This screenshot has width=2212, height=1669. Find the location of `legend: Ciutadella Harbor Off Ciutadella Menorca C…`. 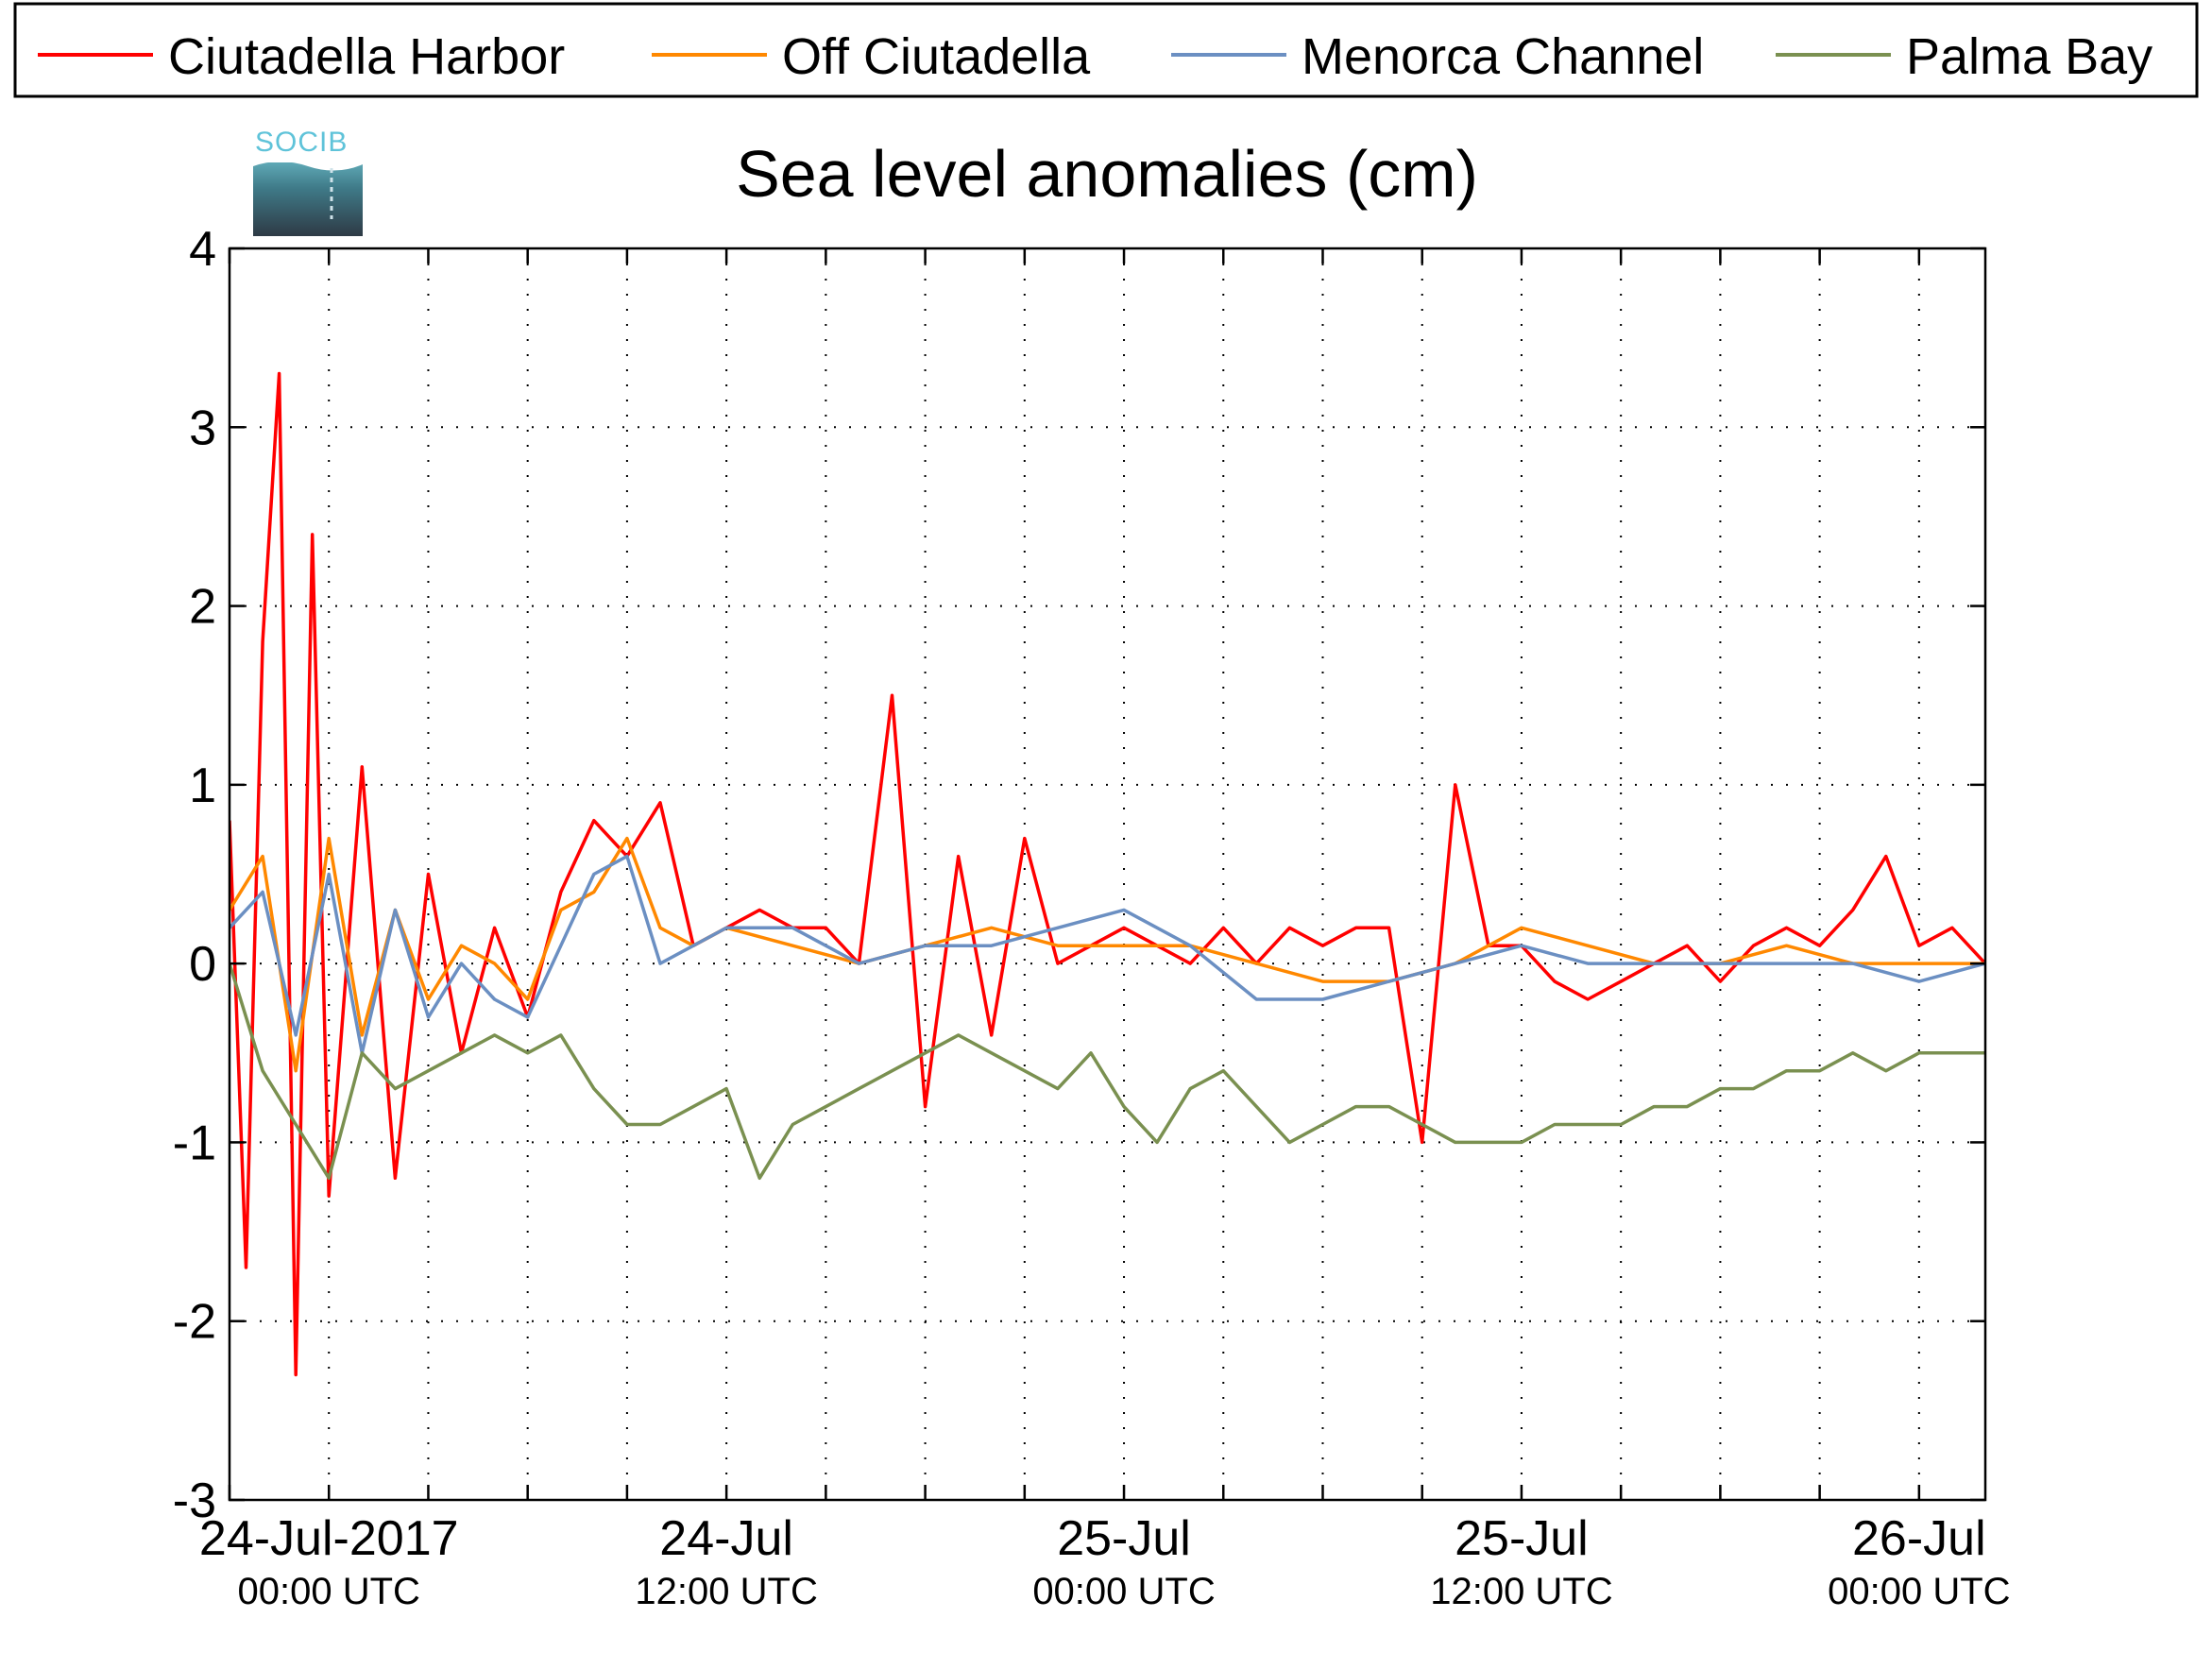

legend: Ciutadella Harbor Off Ciutadella Menorca C… is located at coordinates (1106, 50).